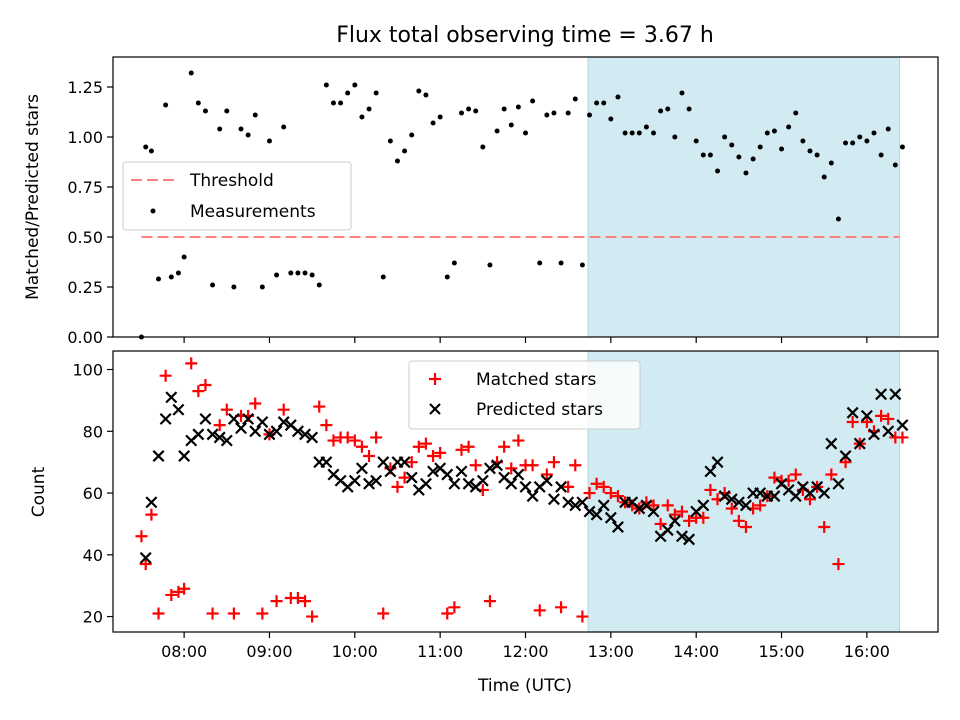 The image size is (960, 720). Describe the element at coordinates (85, 287) in the screenshot. I see `flux-ratio-y-tick-label: 0.25` at that location.